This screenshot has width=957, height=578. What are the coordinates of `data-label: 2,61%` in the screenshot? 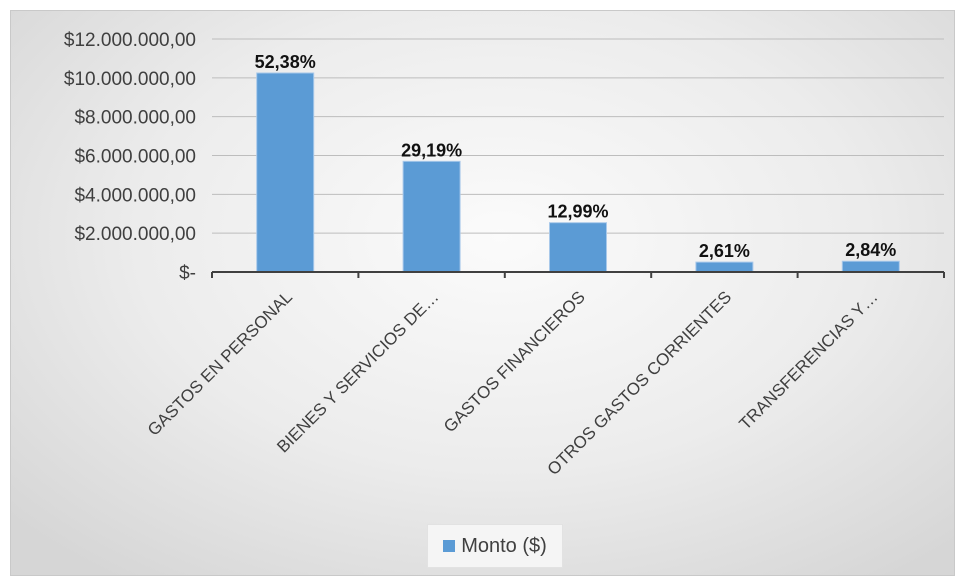 It's located at (724, 251).